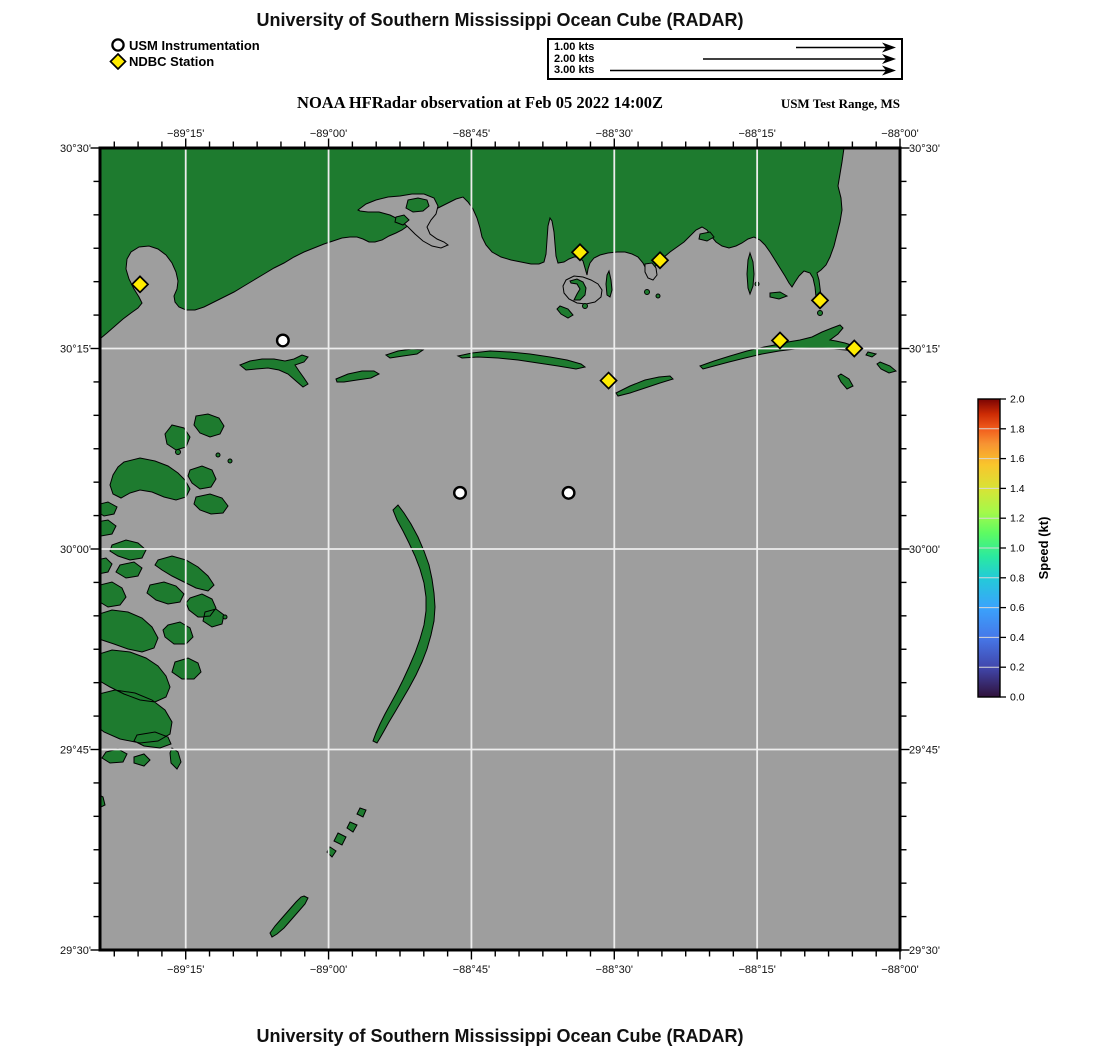 This screenshot has height=1050, width=1100. What do you see at coordinates (1017, 698) in the screenshot?
I see `colorbar-tick-label: 0.0` at bounding box center [1017, 698].